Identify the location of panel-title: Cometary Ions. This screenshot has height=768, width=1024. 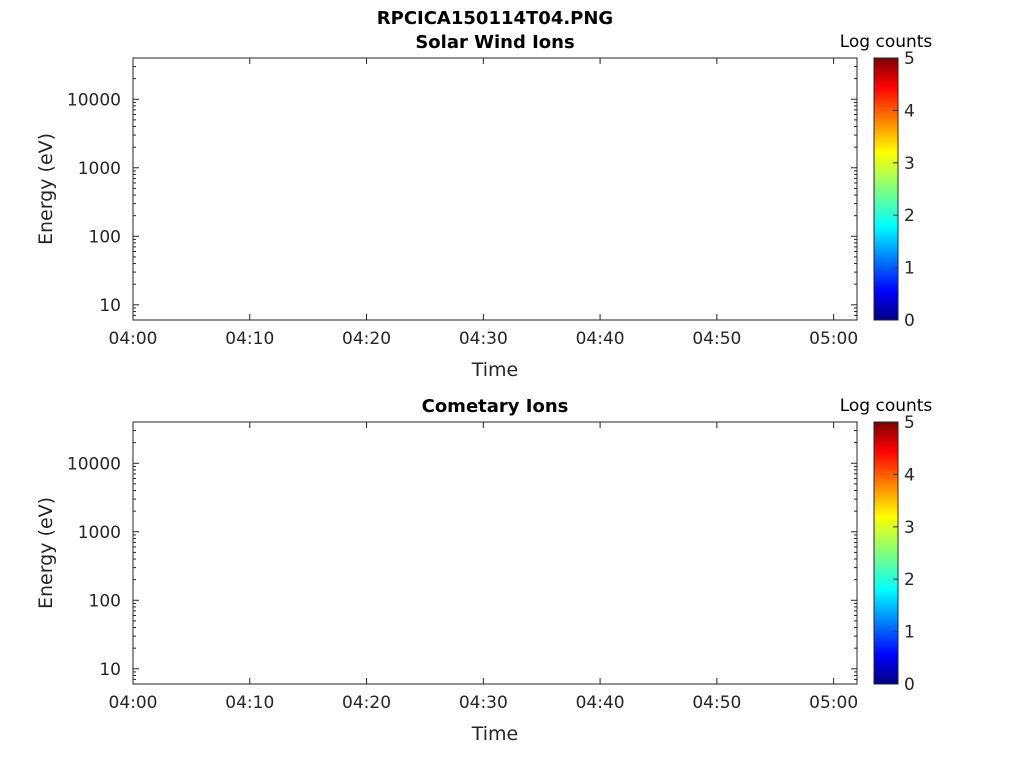
(495, 406).